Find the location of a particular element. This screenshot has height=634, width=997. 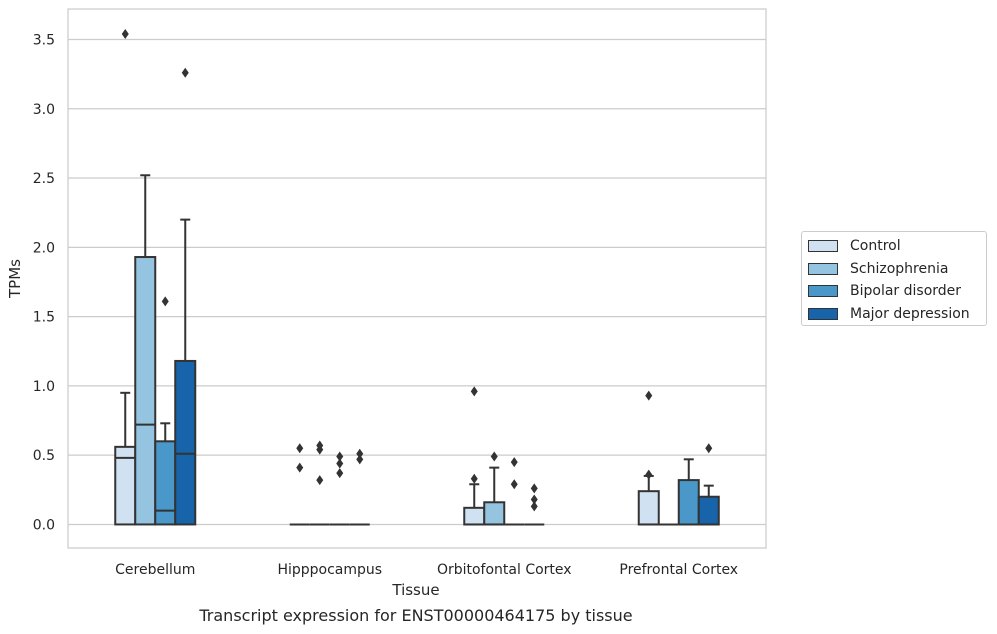

legend-item: Schizophrenia is located at coordinates (894, 269).